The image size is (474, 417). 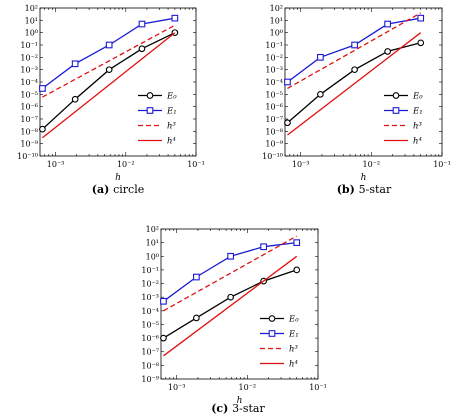 What do you see at coordinates (248, 408) in the screenshot?
I see `caption-text: 3-star` at bounding box center [248, 408].